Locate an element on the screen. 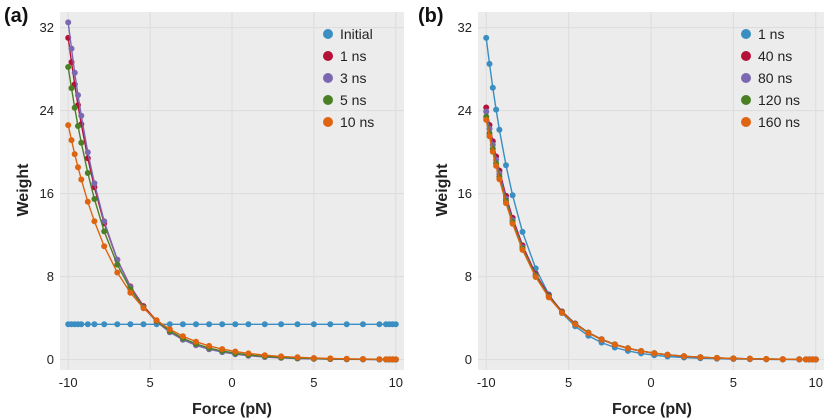 The height and width of the screenshot is (419, 830). y-tick-label: 8 is located at coordinates (468, 276).